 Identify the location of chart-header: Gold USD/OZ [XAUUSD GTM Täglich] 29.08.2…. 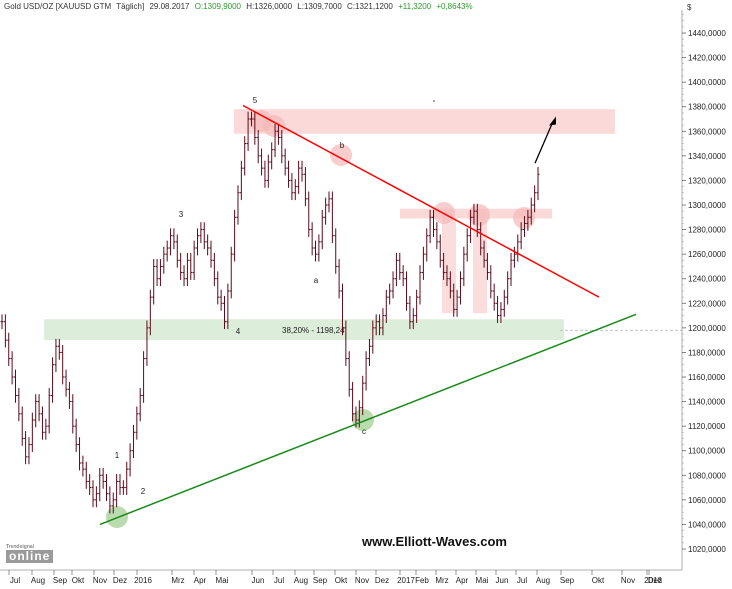
(240, 6).